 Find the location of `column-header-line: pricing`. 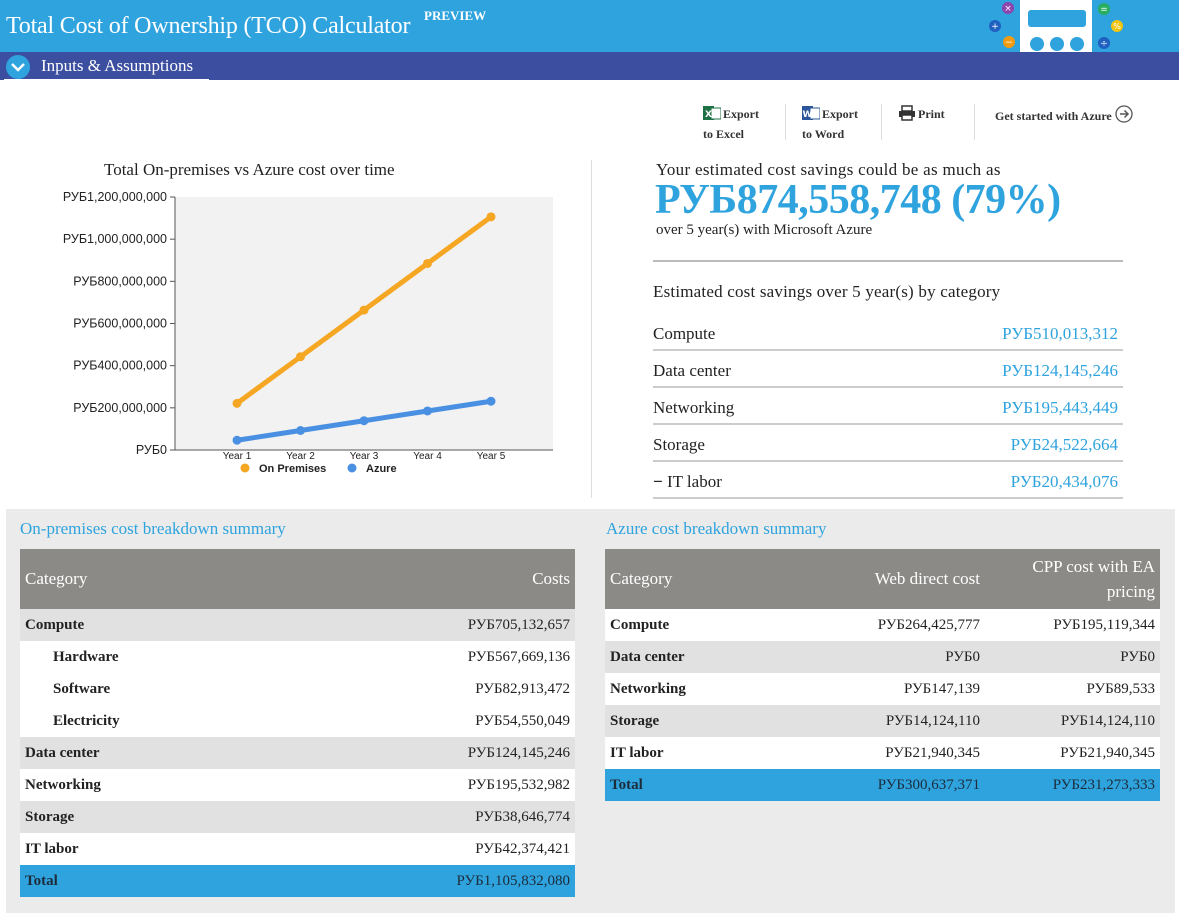

column-header-line: pricing is located at coordinates (1130, 591).